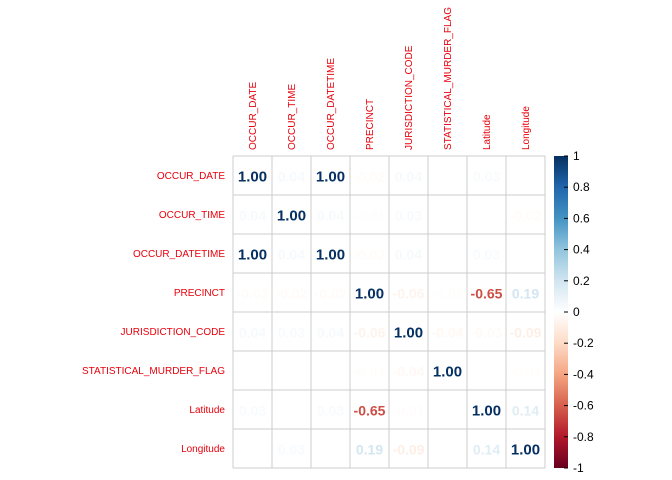 This screenshot has width=672, height=480. I want to click on cell-value-6-2: 0.03, so click(330, 411).